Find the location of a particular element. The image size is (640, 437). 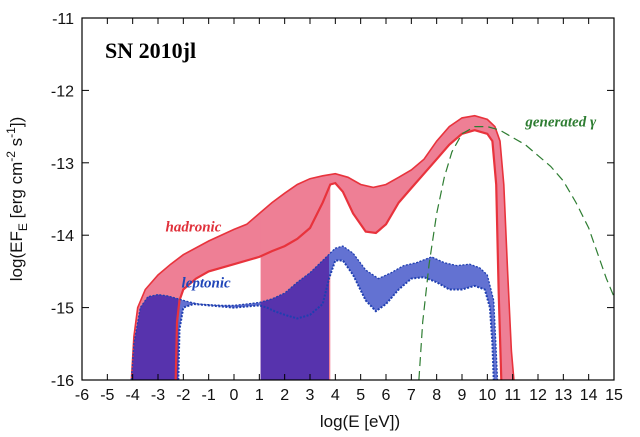

x-tick-label: 9 is located at coordinates (462, 395).